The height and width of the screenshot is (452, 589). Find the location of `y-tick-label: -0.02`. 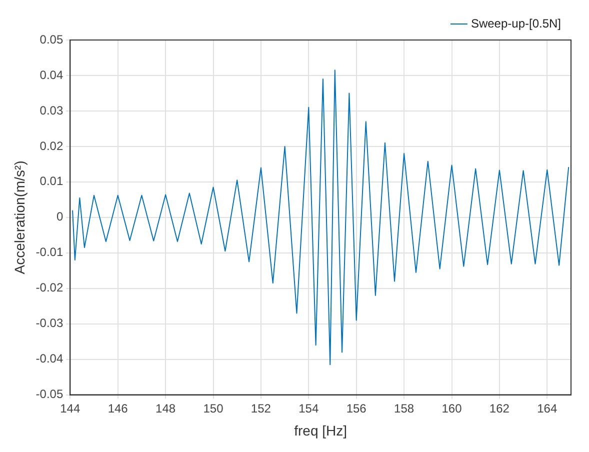

y-tick-label: -0.02 is located at coordinates (50, 287).